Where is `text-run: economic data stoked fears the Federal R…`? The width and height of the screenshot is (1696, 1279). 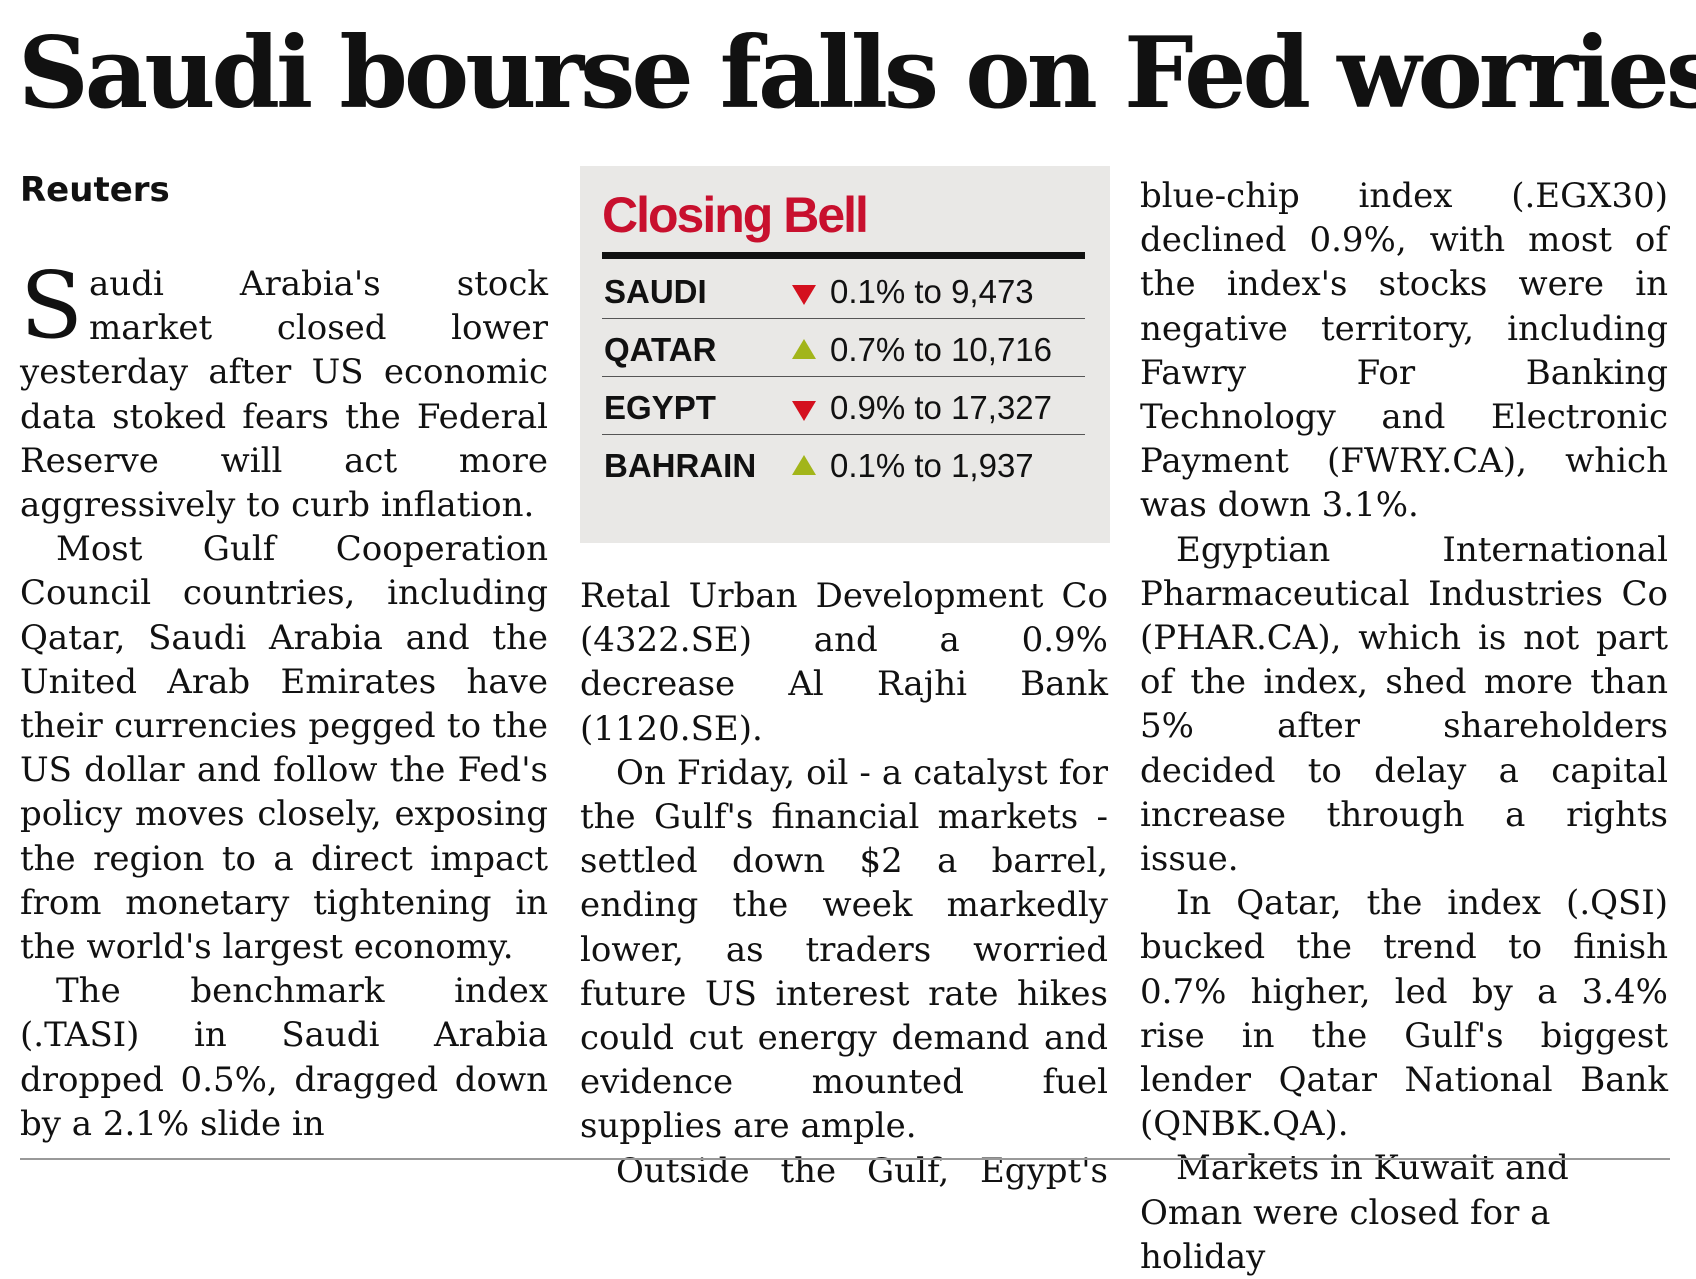
text-run: economic data stoked fears the Federal R… is located at coordinates (284, 439).